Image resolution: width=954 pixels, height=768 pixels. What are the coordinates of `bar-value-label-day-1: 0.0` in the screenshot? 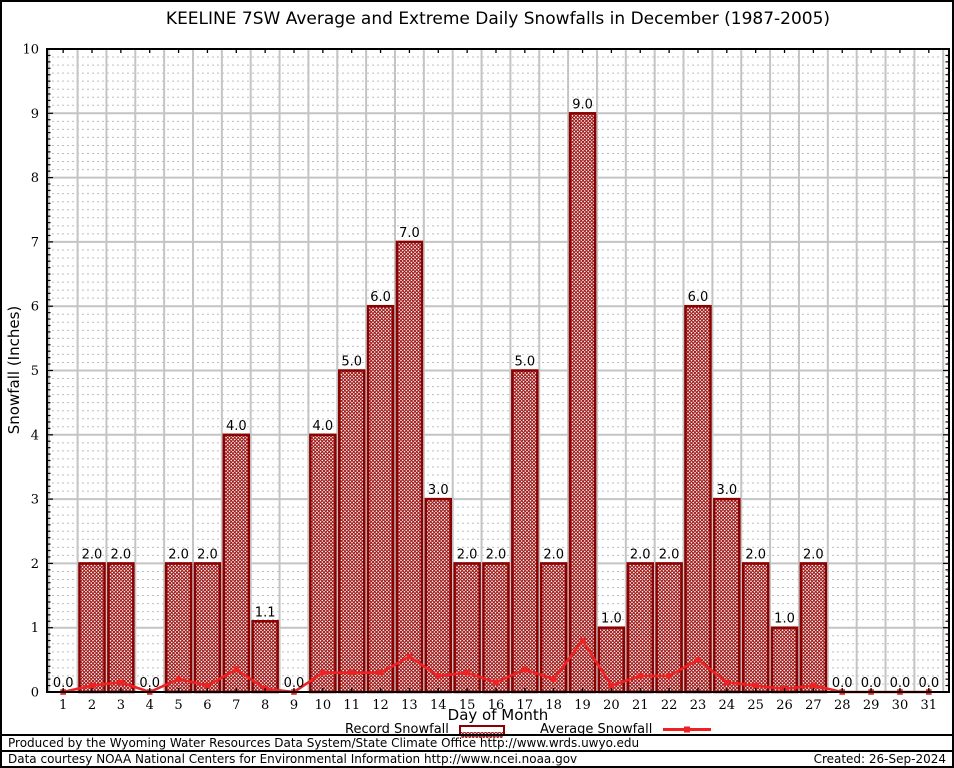 It's located at (63, 683).